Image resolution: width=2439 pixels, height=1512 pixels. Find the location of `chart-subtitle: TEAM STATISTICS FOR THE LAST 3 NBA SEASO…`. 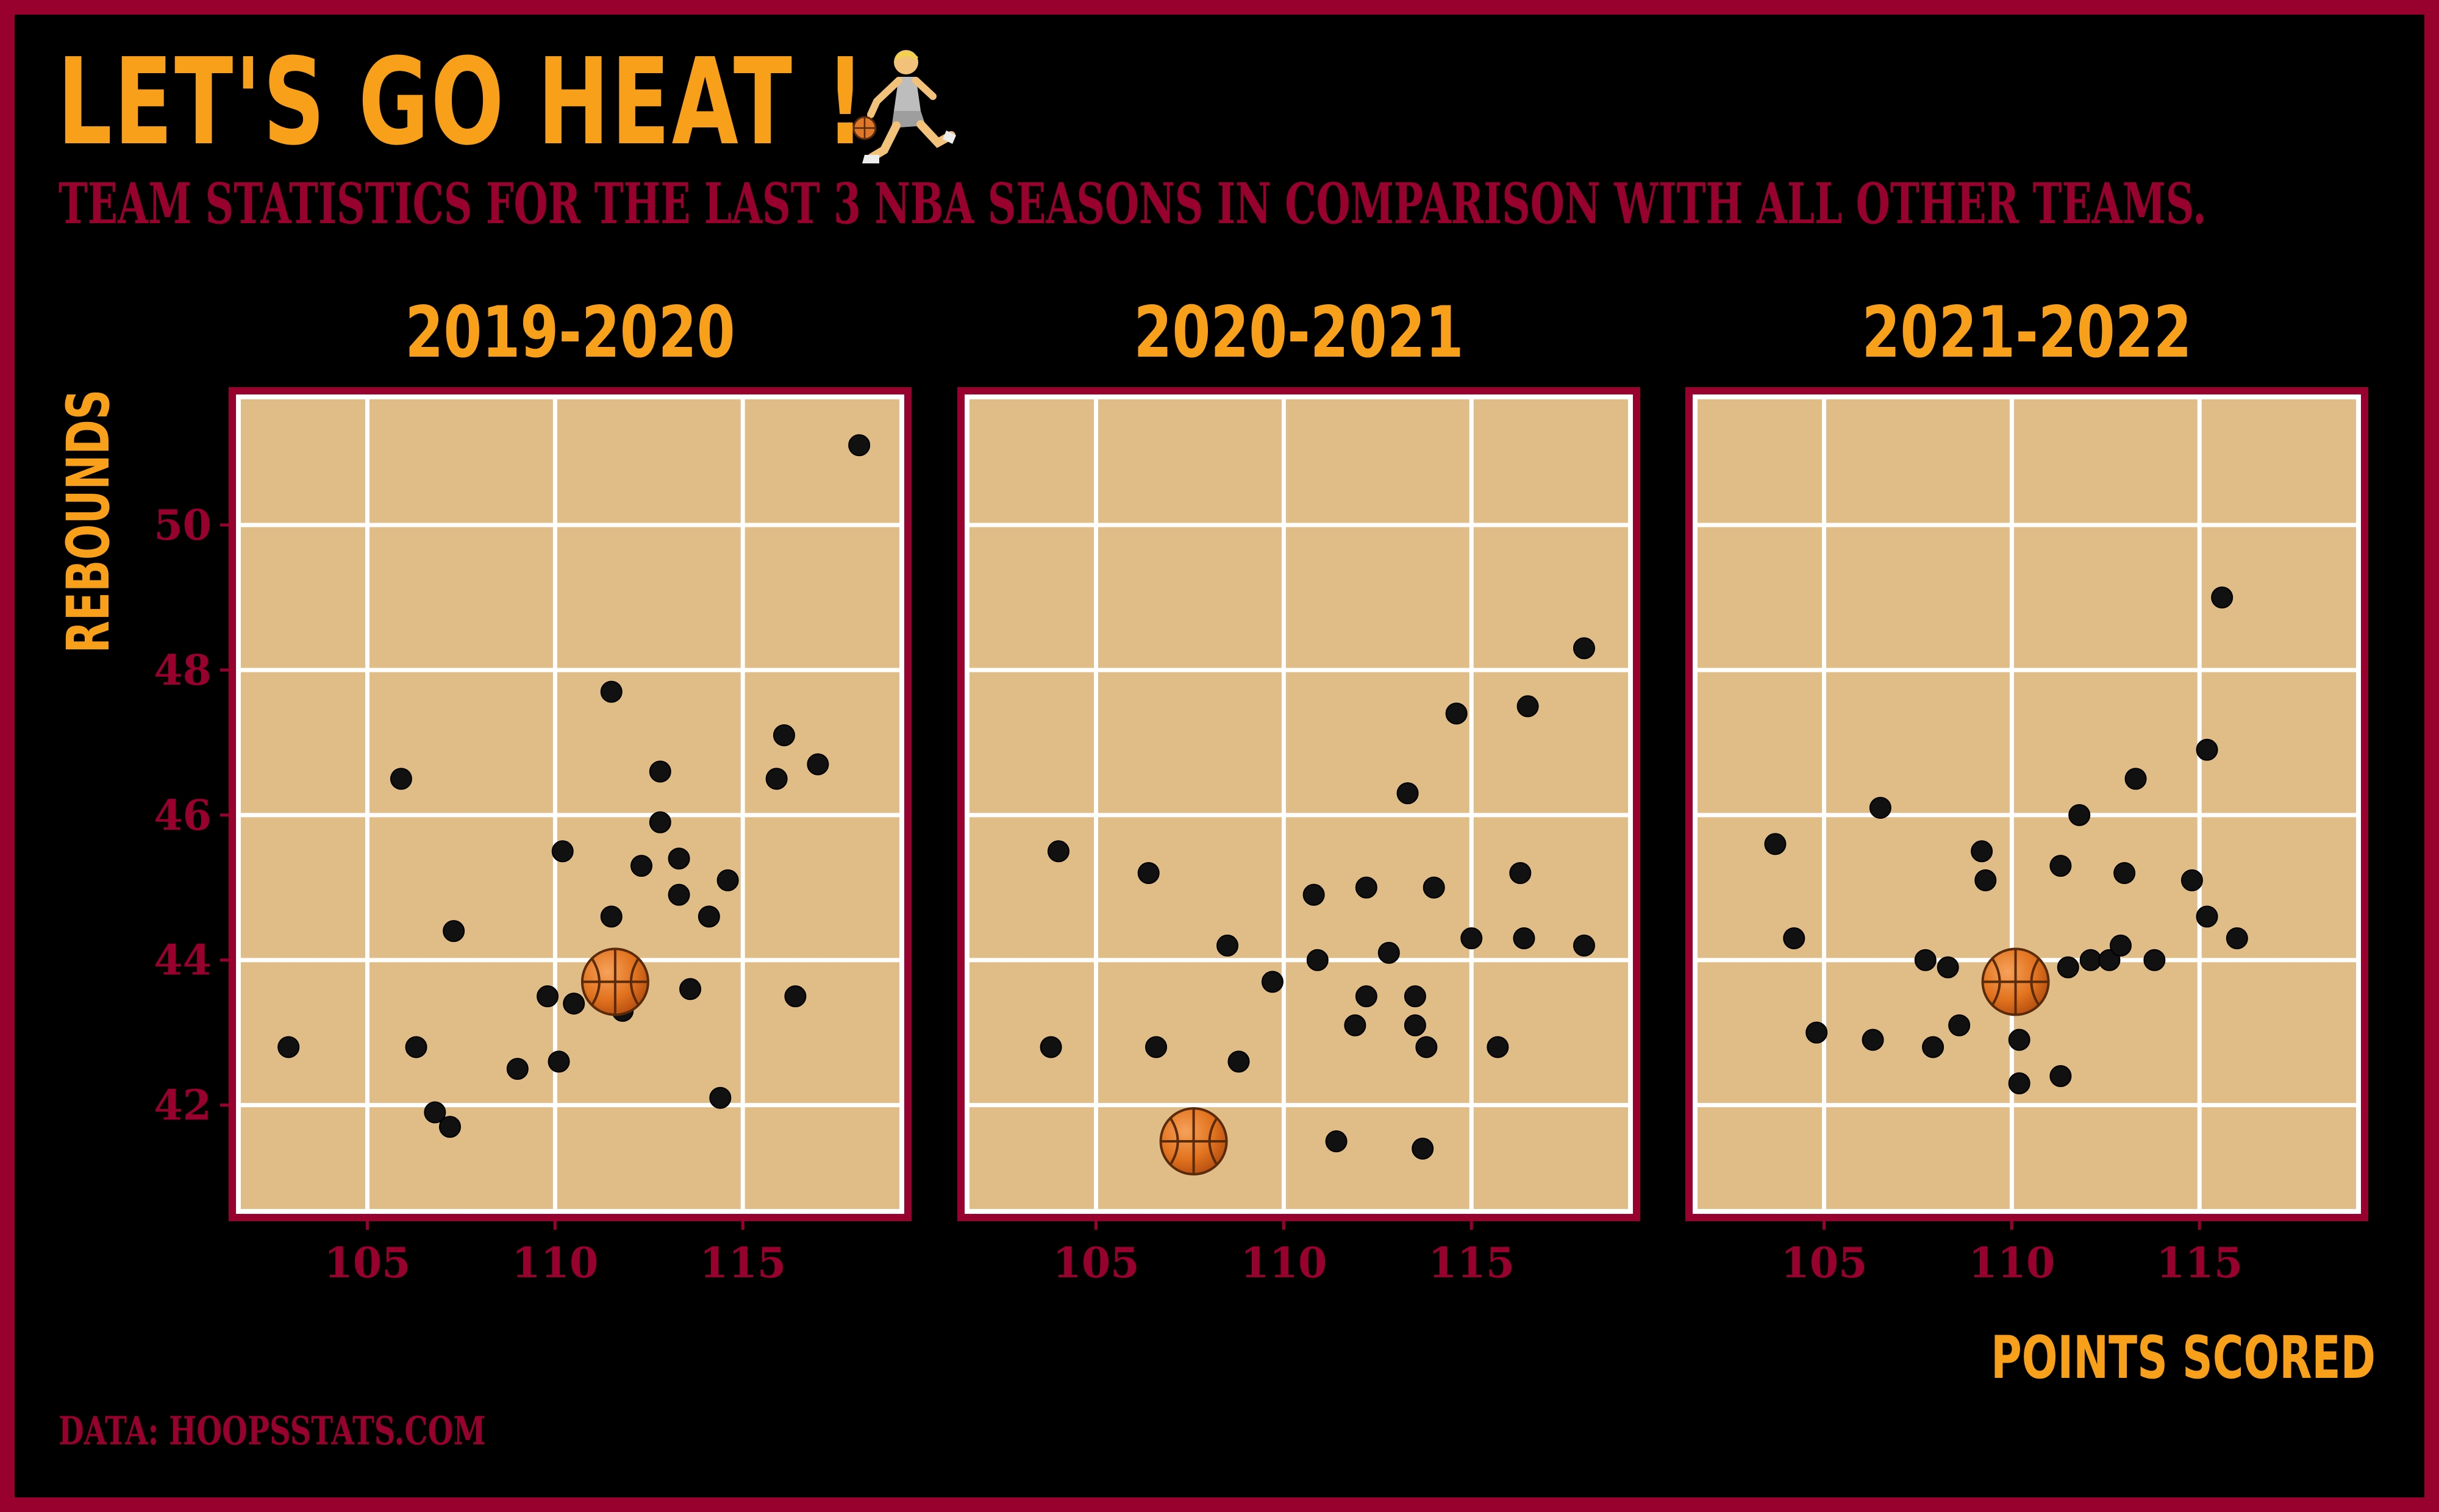

chart-subtitle: TEAM STATISTICS FOR THE LAST 3 NBA SEASO… is located at coordinates (1133, 204).